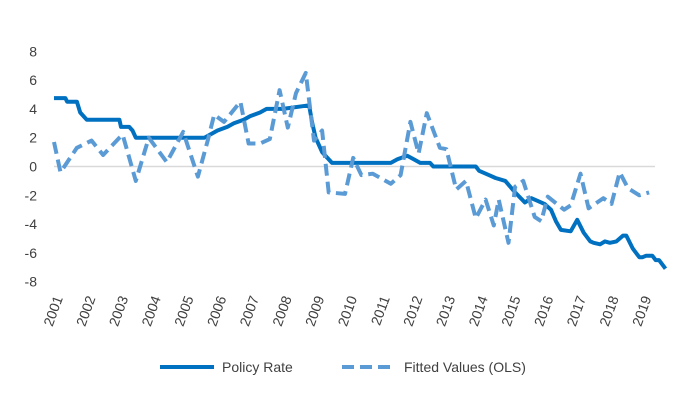  I want to click on y-tick-label: 8, so click(33, 51).